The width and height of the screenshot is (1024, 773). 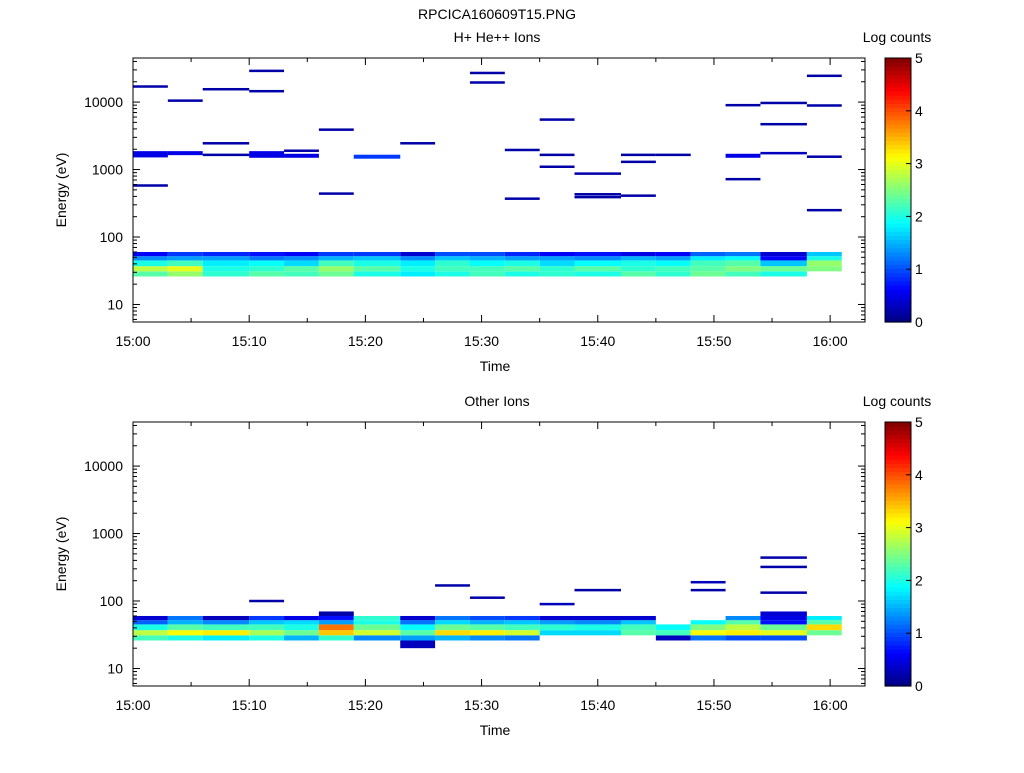 What do you see at coordinates (107, 534) in the screenshot?
I see `y-tick-label: 1000` at bounding box center [107, 534].